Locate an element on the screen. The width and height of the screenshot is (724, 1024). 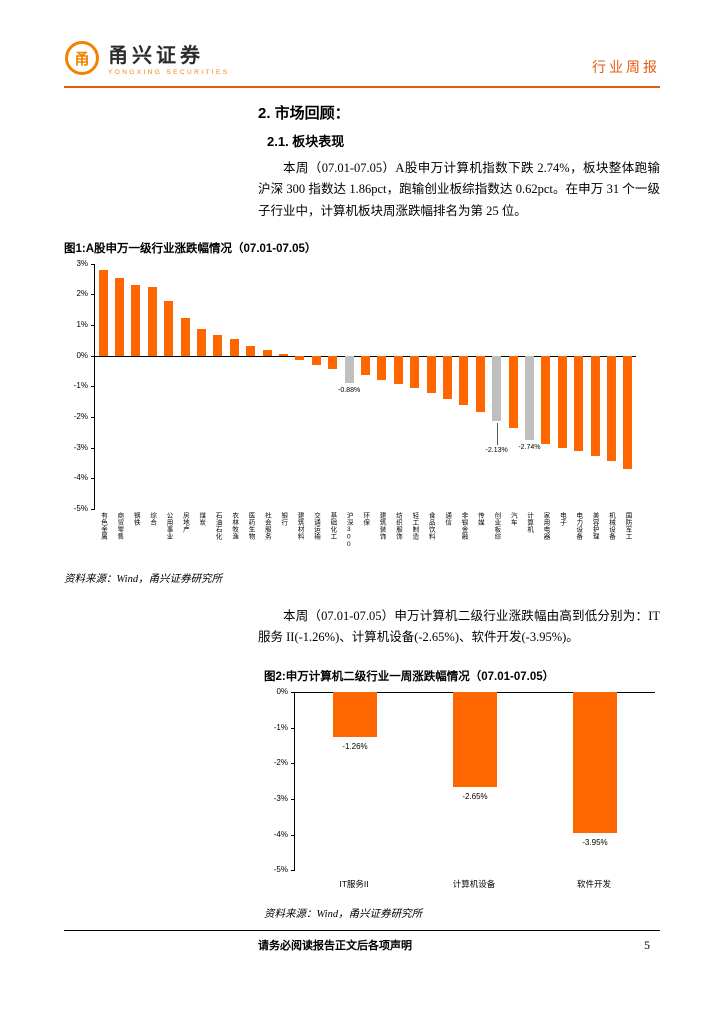
category-label: 建筑材料 is located at coordinates (300, 525).